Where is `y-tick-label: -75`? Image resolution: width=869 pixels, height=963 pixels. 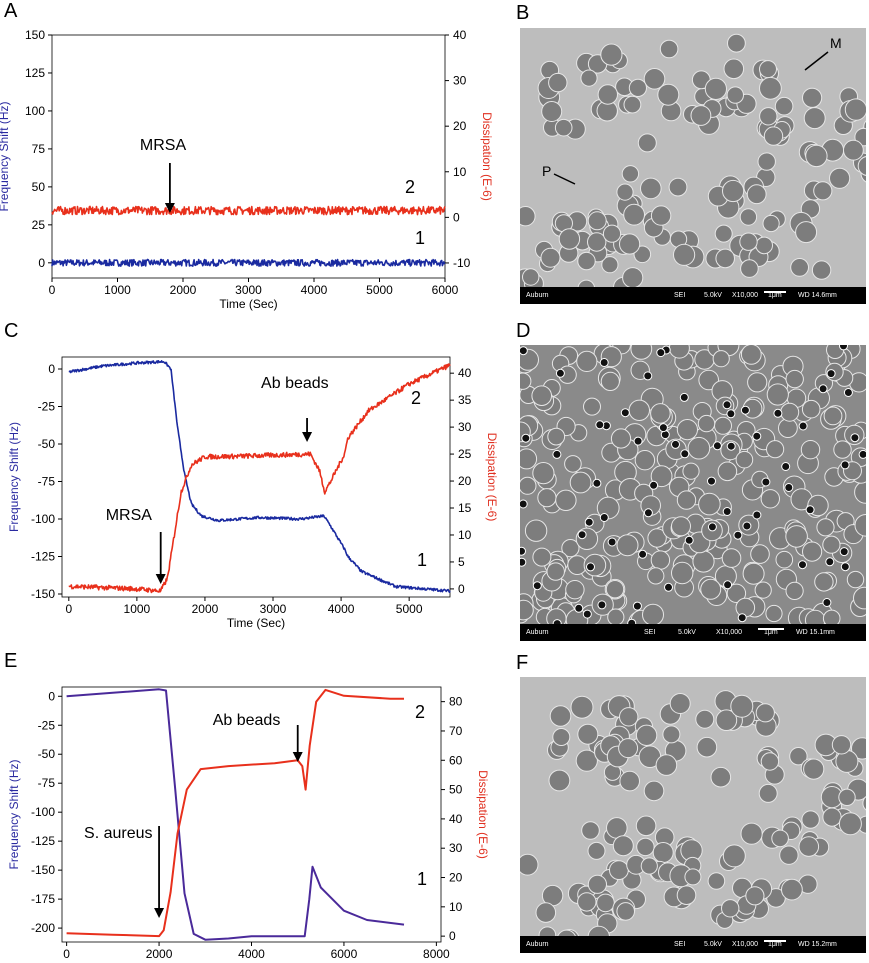
y-tick-label: -75 is located at coordinates (47, 783).